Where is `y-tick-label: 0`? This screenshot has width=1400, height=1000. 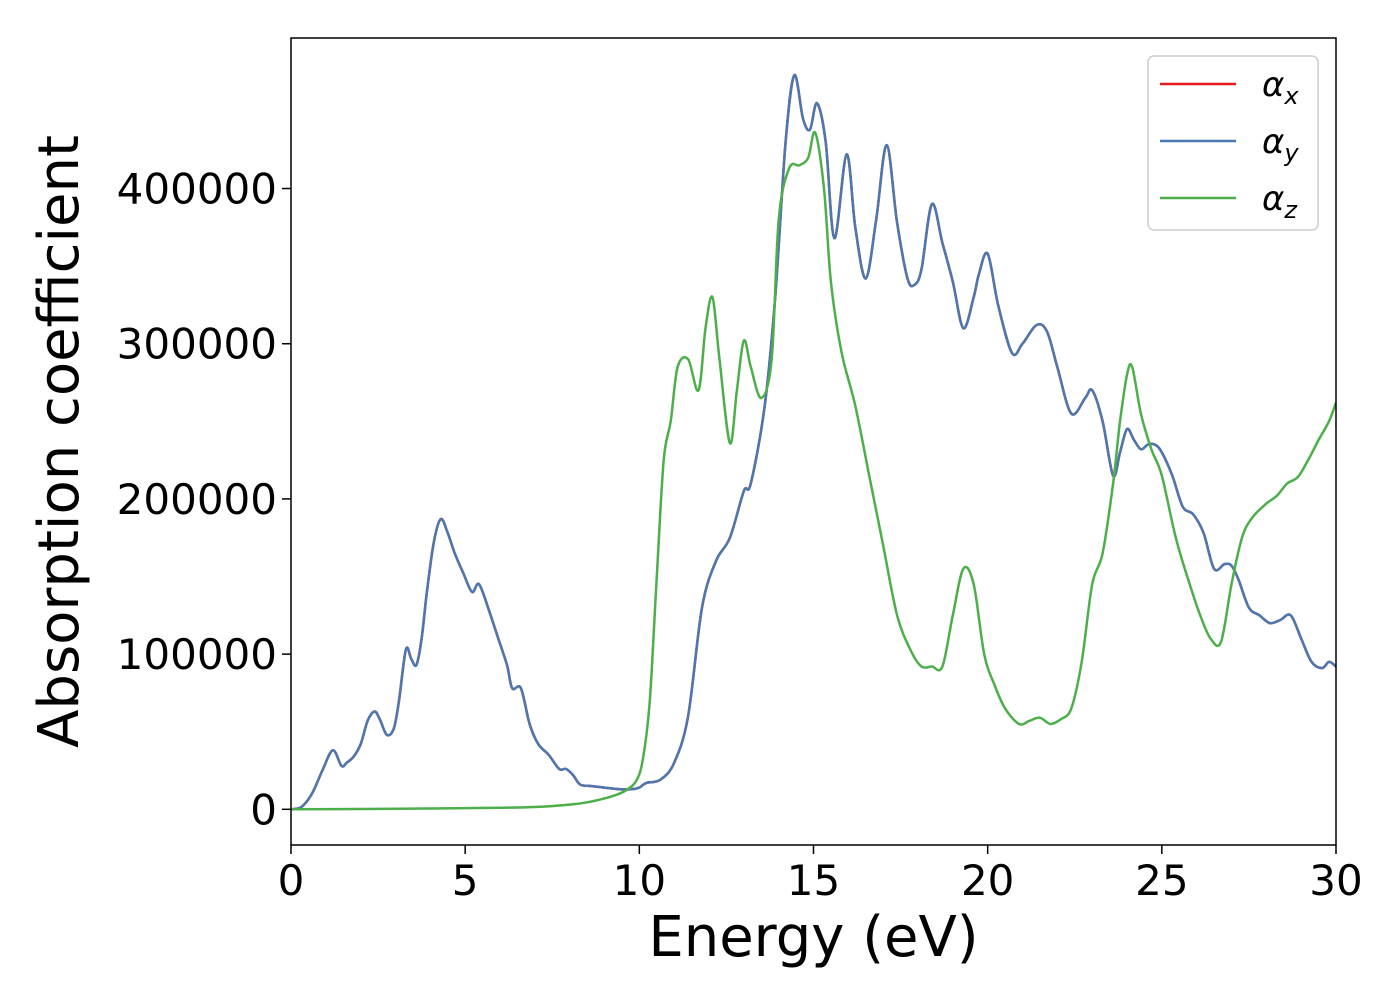 y-tick-label: 0 is located at coordinates (263, 809).